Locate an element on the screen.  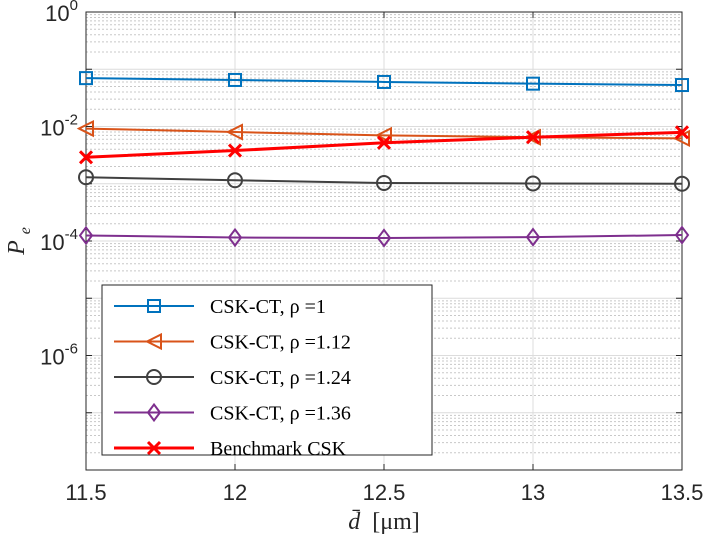
x-tick-label: 11.5 is located at coordinates (85, 492).